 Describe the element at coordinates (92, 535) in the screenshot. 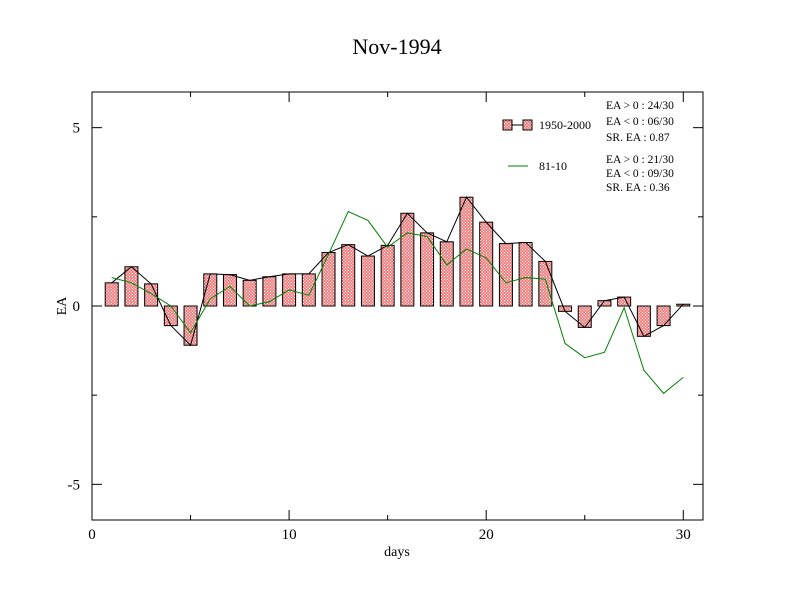

I see `x-tick-label: 0` at that location.